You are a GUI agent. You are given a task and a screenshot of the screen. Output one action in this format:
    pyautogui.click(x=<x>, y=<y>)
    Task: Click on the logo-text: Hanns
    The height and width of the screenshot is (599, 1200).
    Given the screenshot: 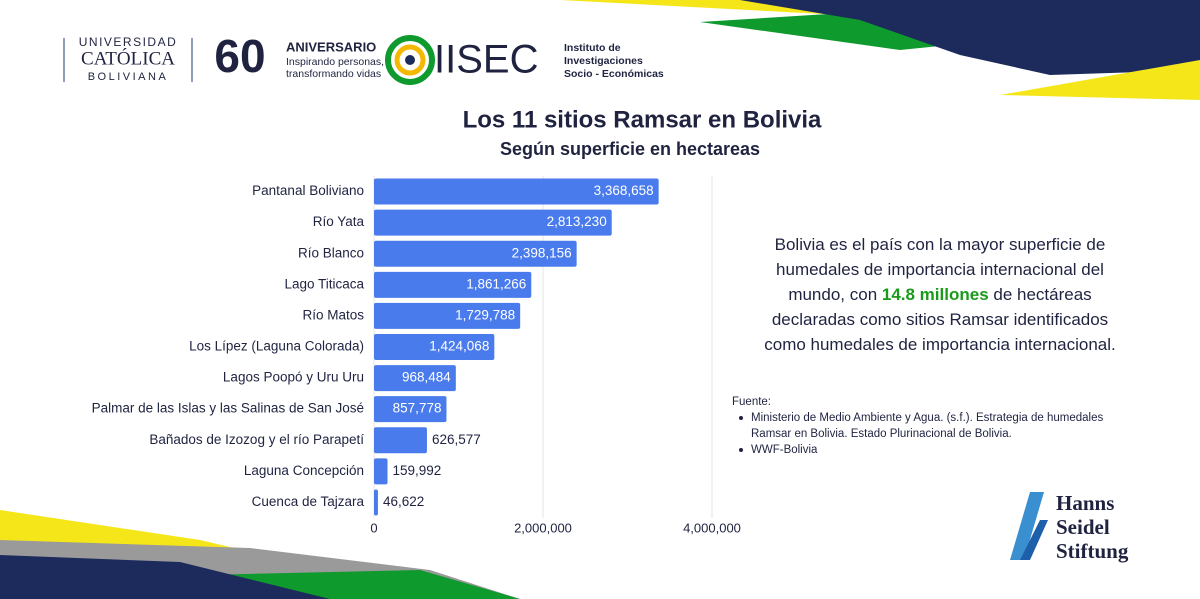 What is the action you would take?
    pyautogui.click(x=1085, y=503)
    